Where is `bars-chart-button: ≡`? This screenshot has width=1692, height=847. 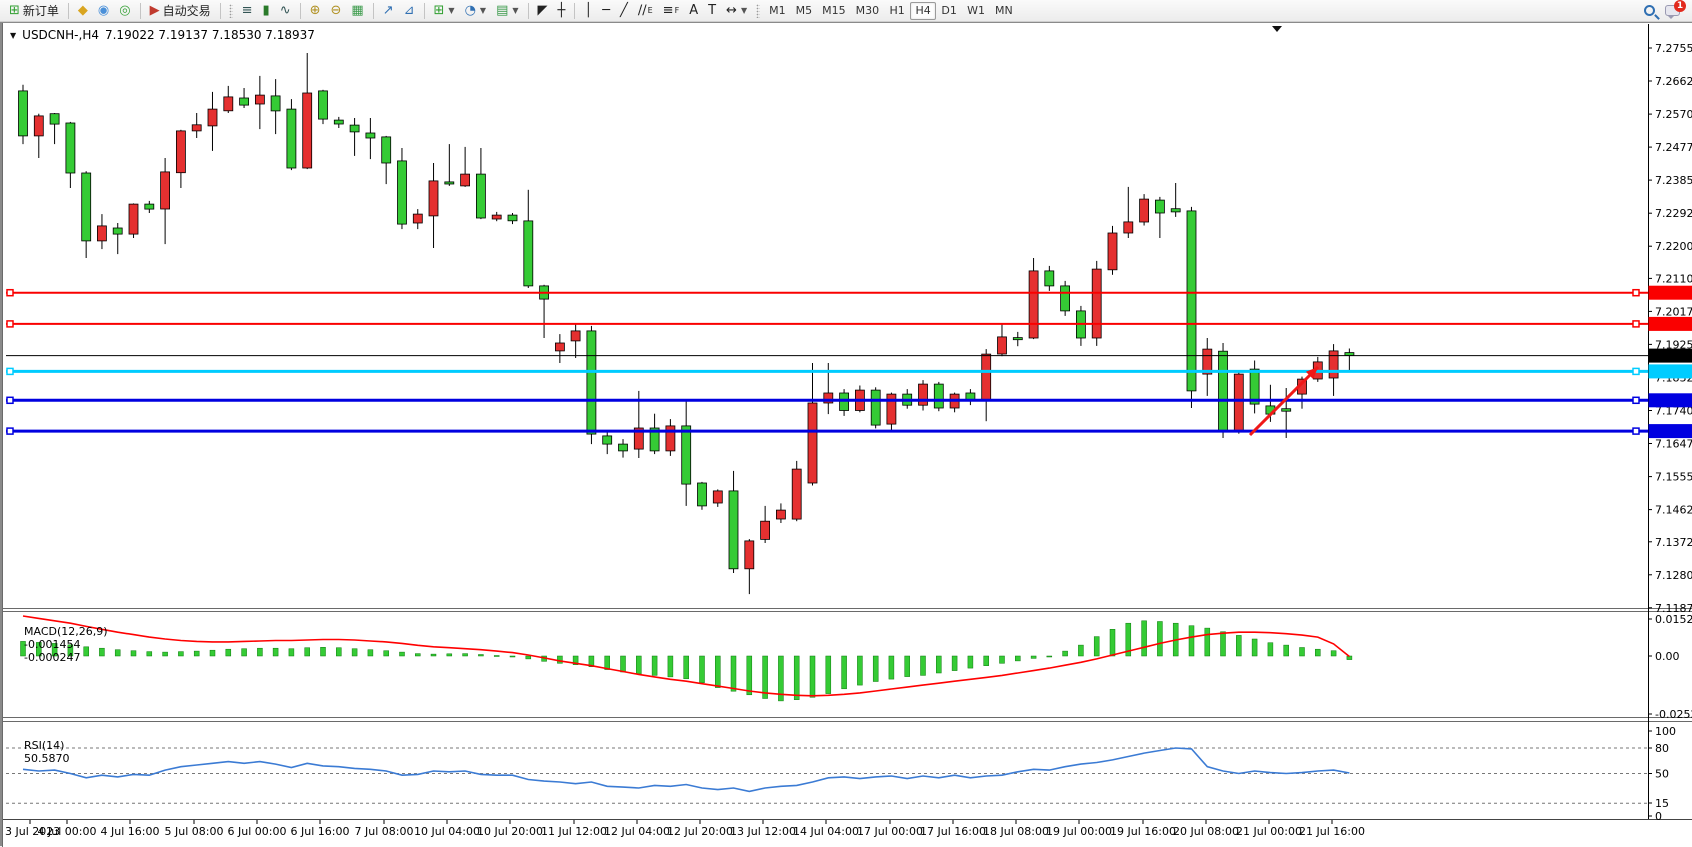 bars-chart-button: ≡ is located at coordinates (247, 11).